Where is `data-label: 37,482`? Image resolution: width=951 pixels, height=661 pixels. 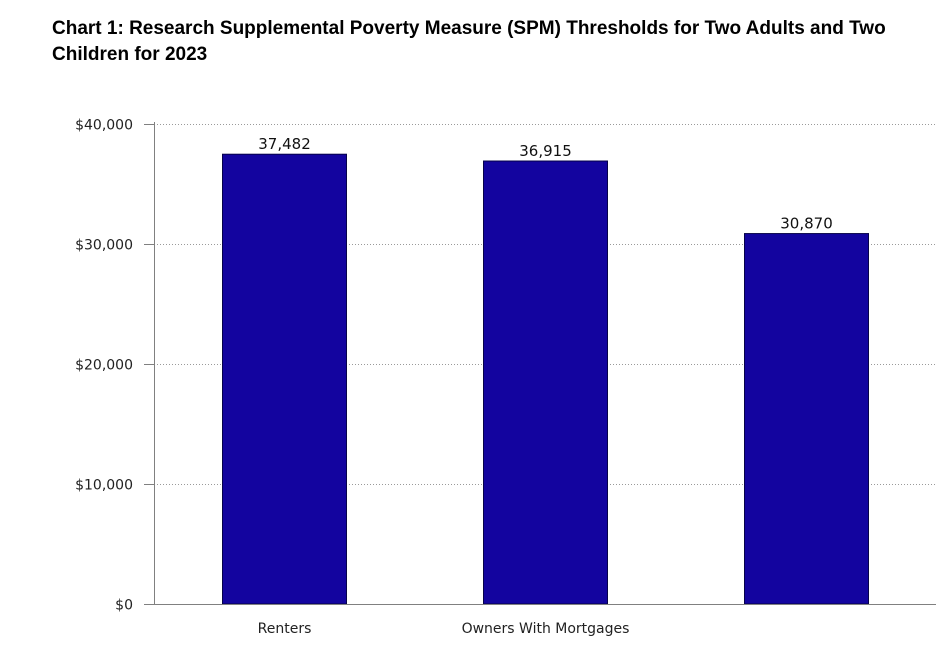
data-label: 37,482 is located at coordinates (284, 144).